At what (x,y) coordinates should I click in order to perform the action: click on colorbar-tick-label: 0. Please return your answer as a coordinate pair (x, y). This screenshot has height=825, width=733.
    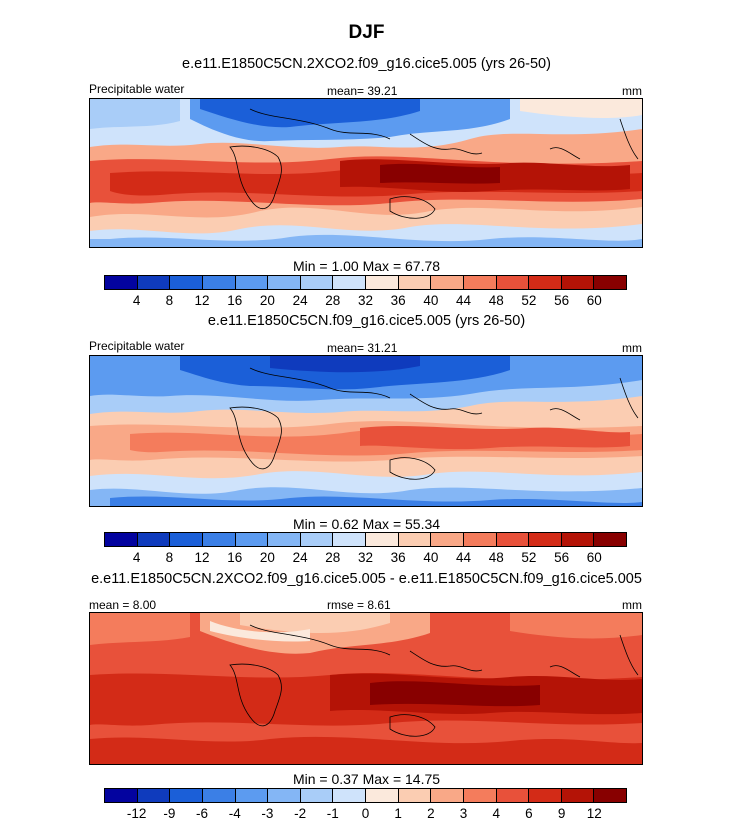
    Looking at the image, I should click on (365, 813).